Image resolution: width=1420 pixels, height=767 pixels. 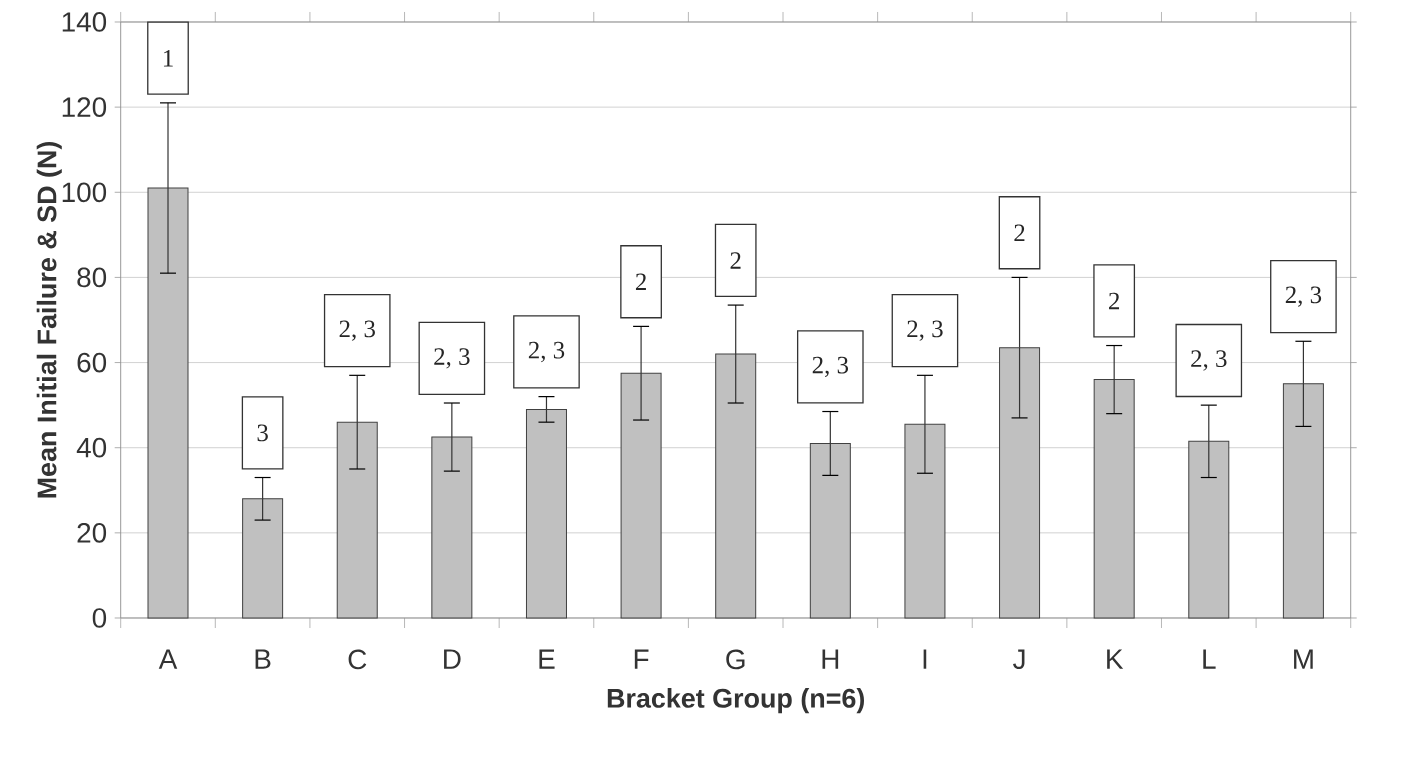 What do you see at coordinates (1019, 659) in the screenshot?
I see `x-tick-label: J` at bounding box center [1019, 659].